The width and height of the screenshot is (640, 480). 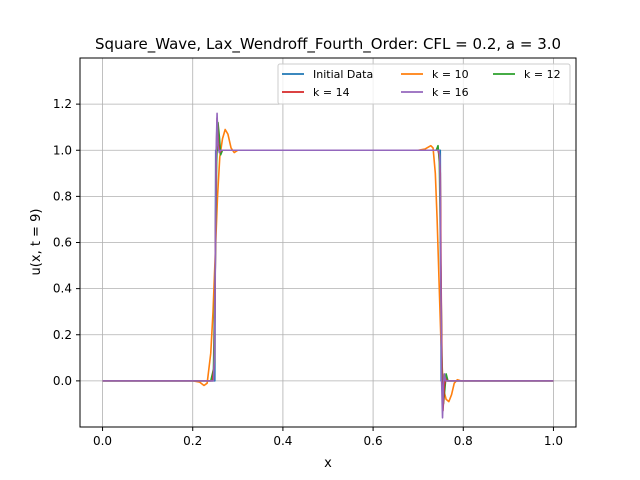 What do you see at coordinates (36, 242) in the screenshot?
I see `y-axis-label: u(x, t = 9)` at bounding box center [36, 242].